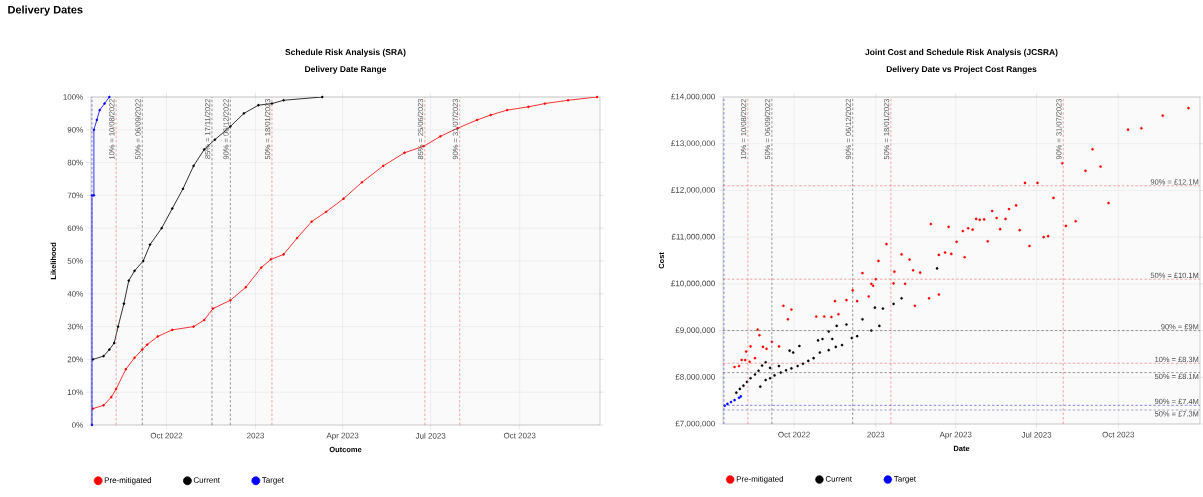 This screenshot has width=1203, height=497. Describe the element at coordinates (961, 52) in the screenshot. I see `chart-title: Joint Cost and Schedule Risk Analysis (JCSRA)` at that location.